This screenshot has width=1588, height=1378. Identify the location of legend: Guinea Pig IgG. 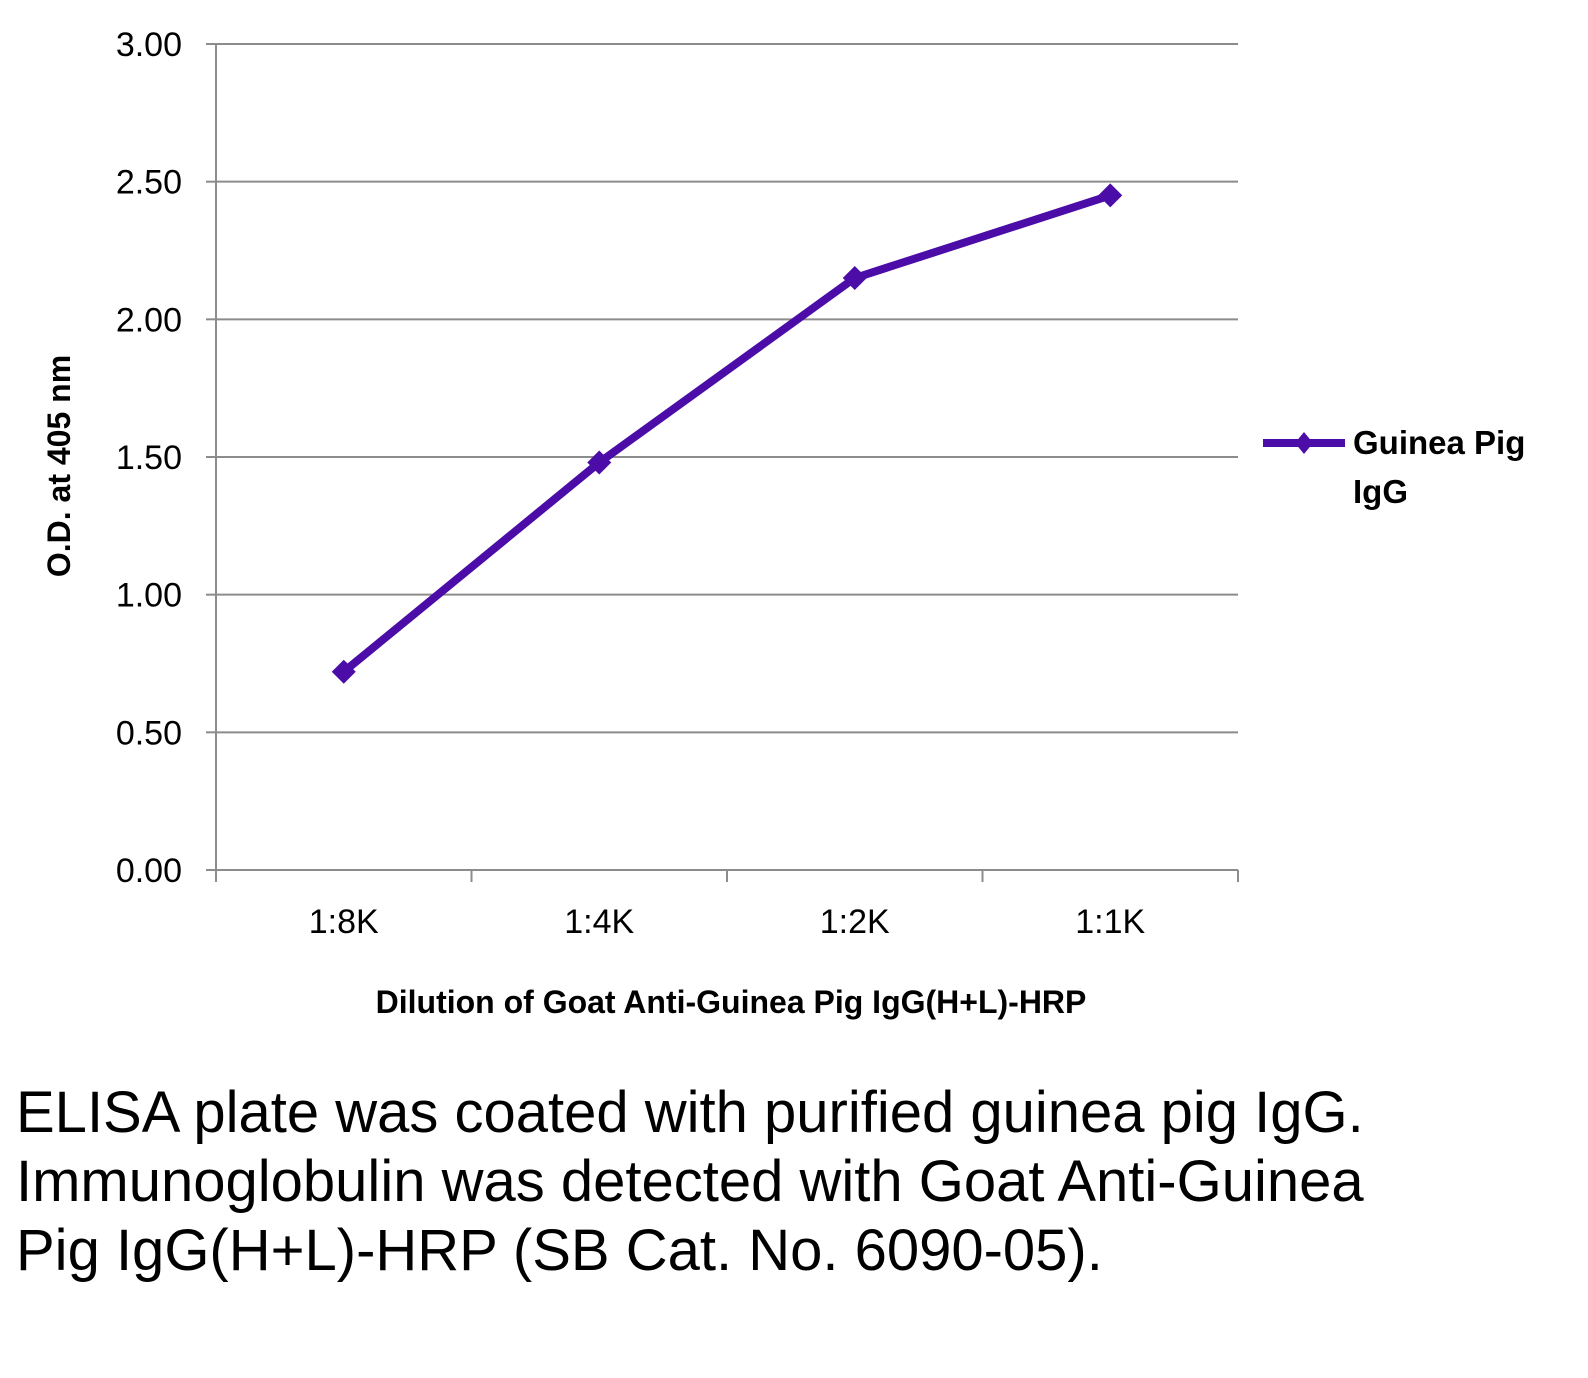
(1394, 467).